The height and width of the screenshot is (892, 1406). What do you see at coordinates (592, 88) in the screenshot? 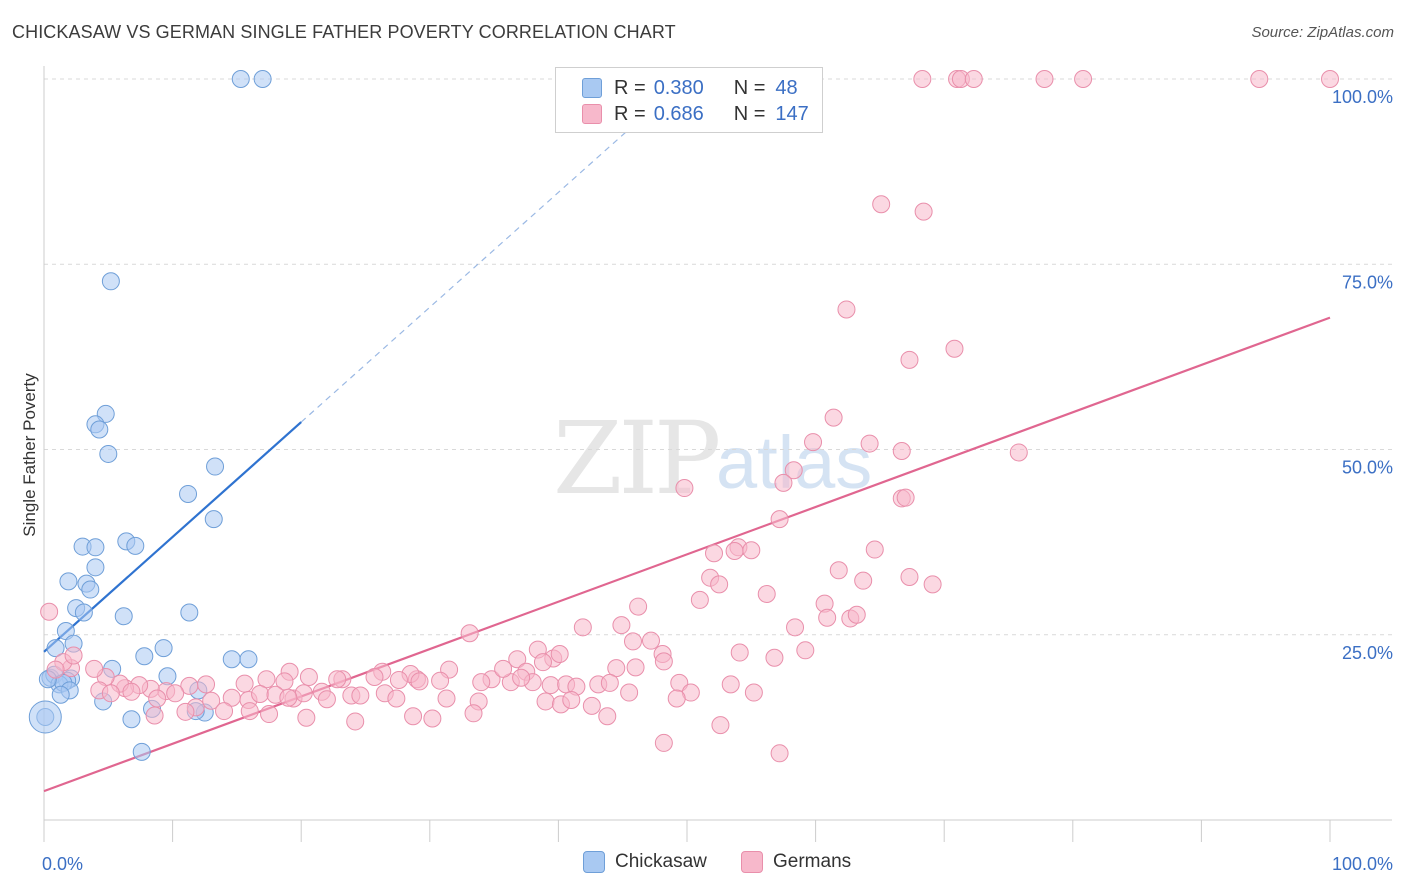
I see `legend-swatch-chickasaw` at bounding box center [592, 88].